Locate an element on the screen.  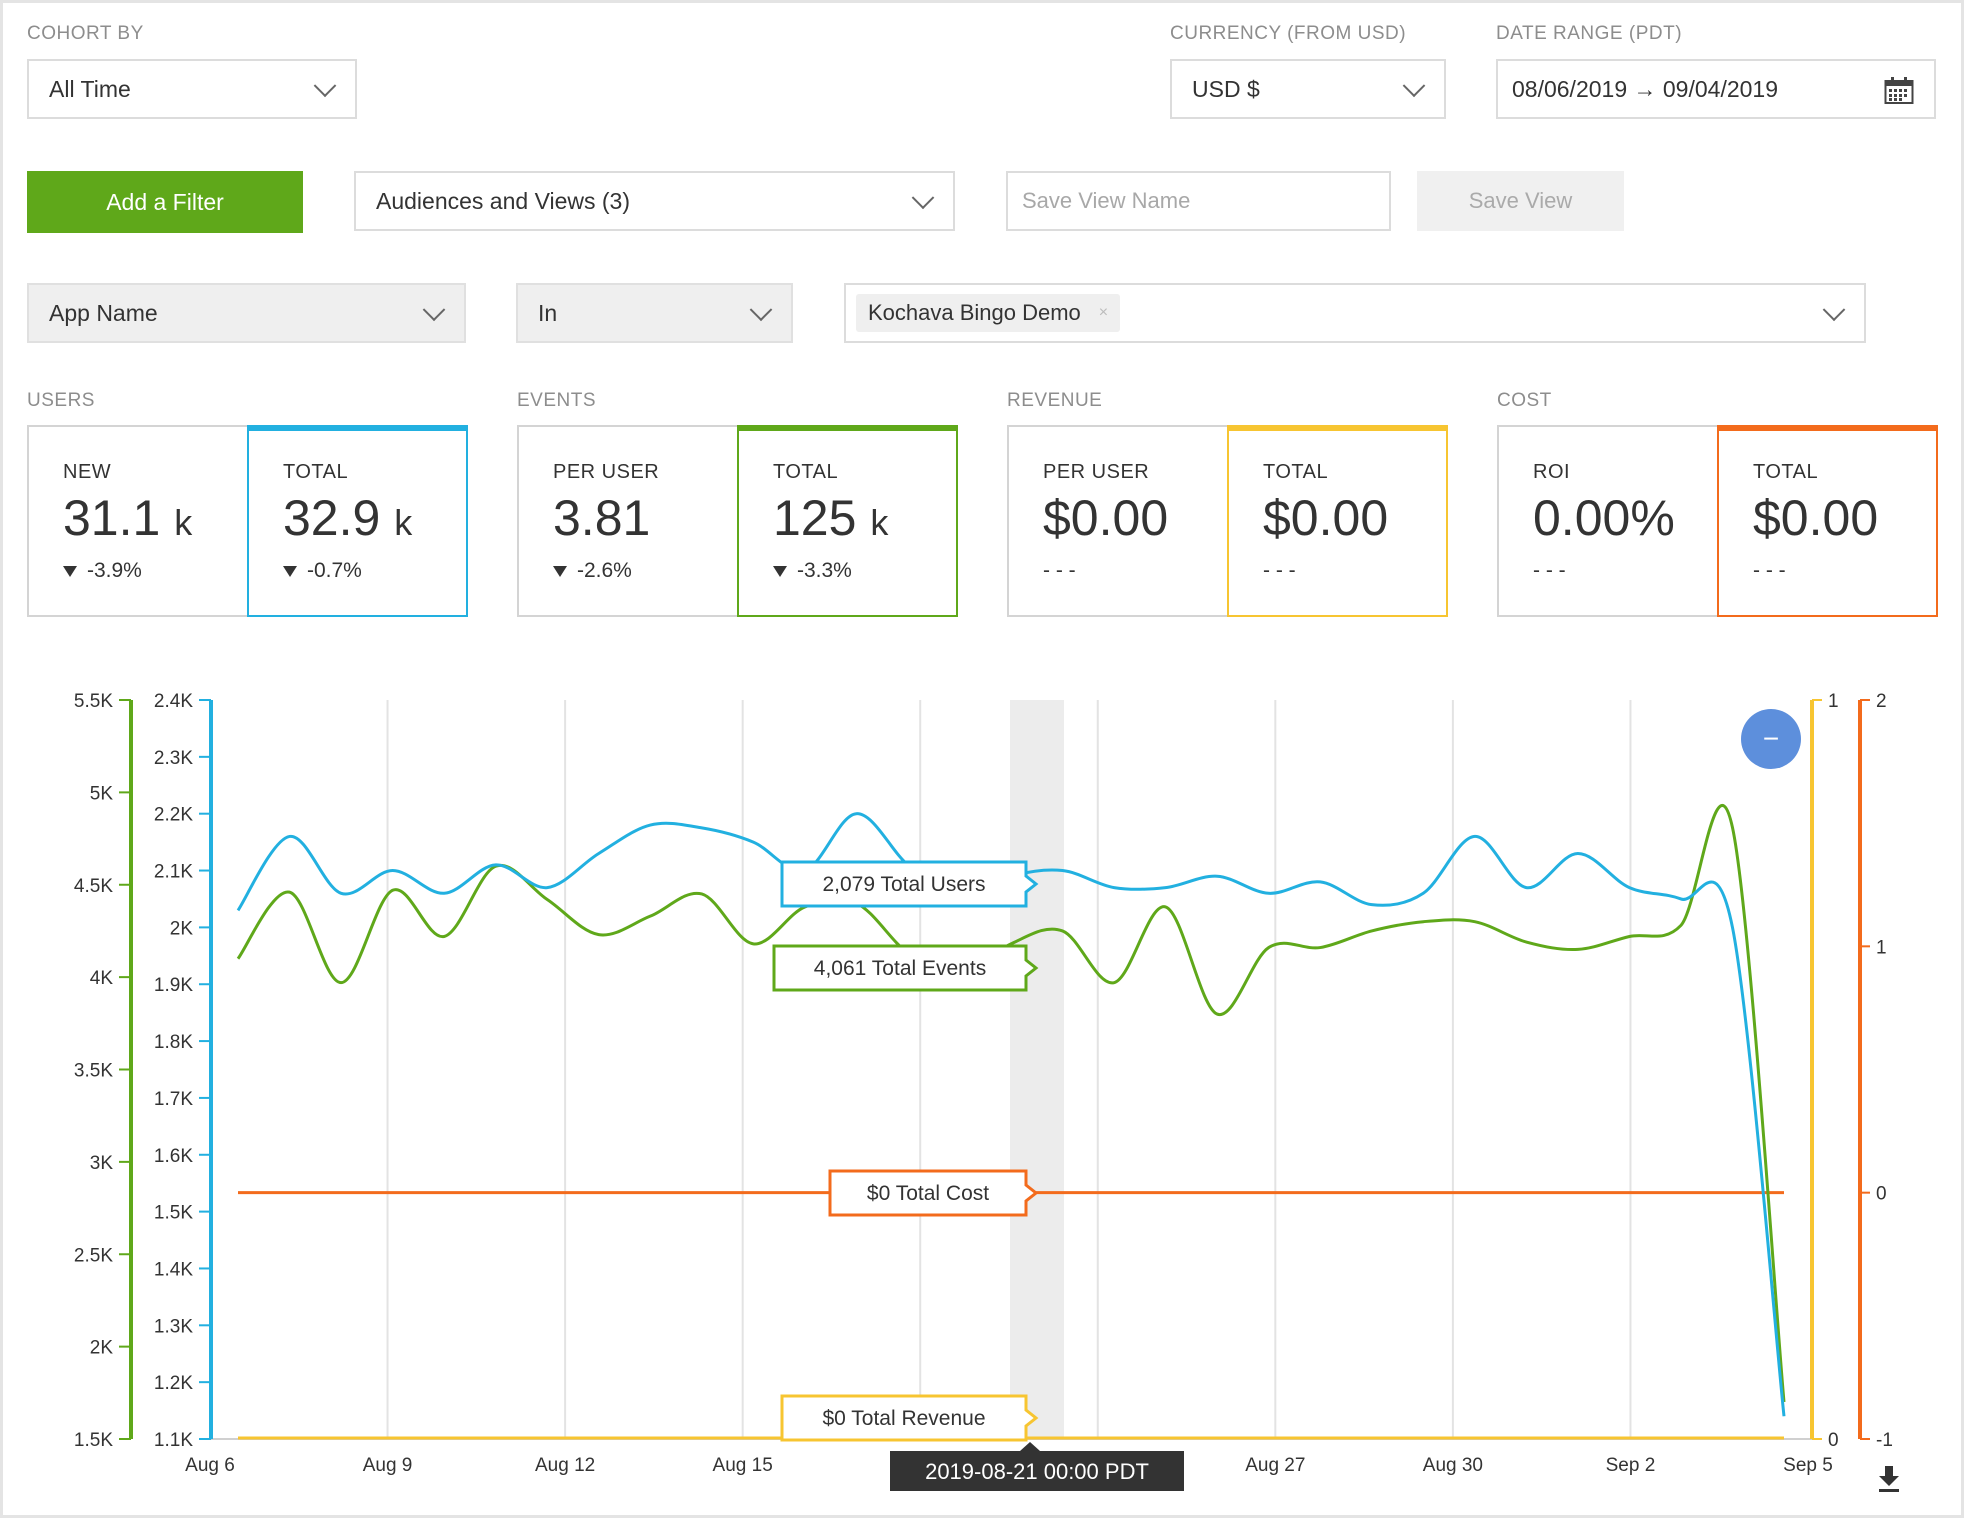
events-tick-label: 5.5K is located at coordinates (93, 701).